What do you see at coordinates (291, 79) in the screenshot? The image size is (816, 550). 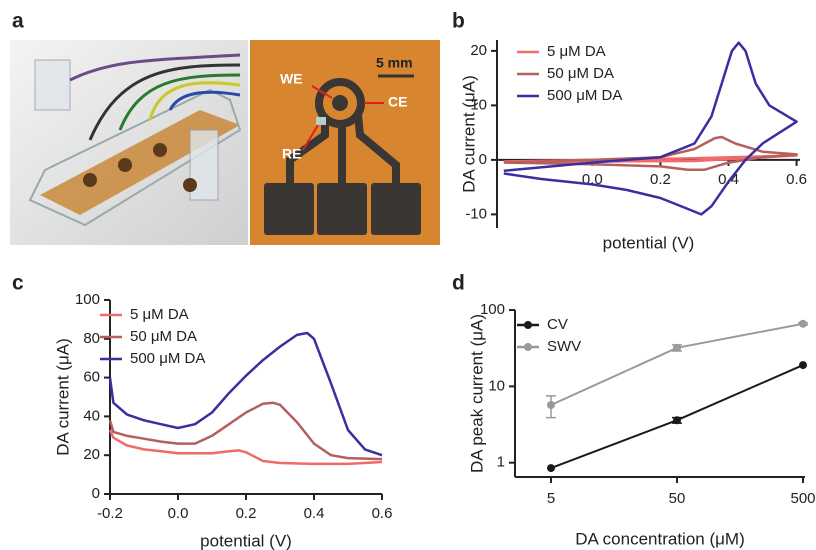 I see `photo-label: WE` at bounding box center [291, 79].